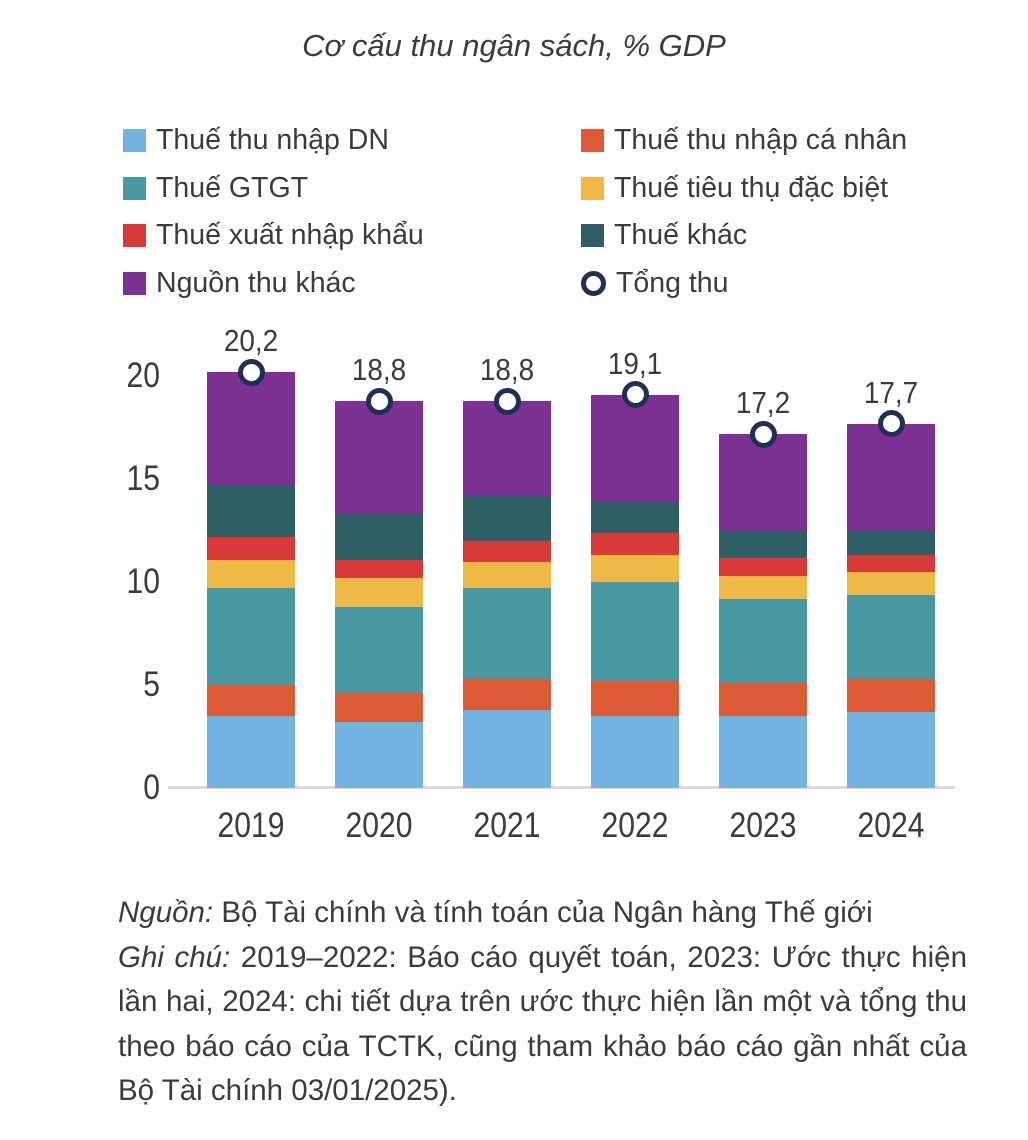  I want to click on bar-segment-vat-2024, so click(891, 636).